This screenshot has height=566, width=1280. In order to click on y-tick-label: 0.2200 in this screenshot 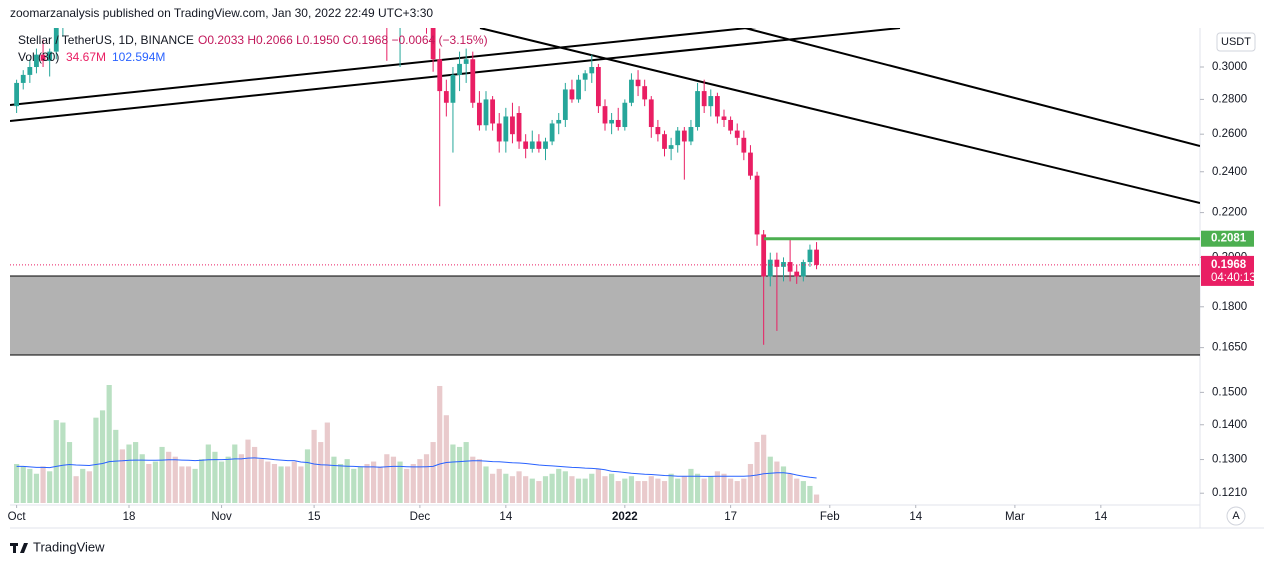, I will do `click(1229, 213)`.